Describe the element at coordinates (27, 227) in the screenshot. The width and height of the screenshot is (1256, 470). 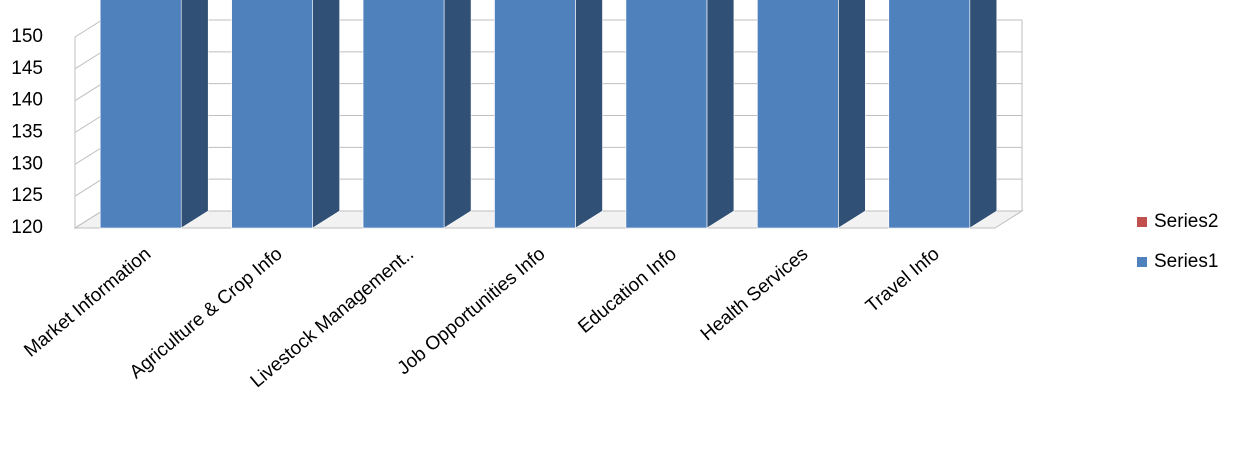
I see `y-tick-label: 120` at that location.